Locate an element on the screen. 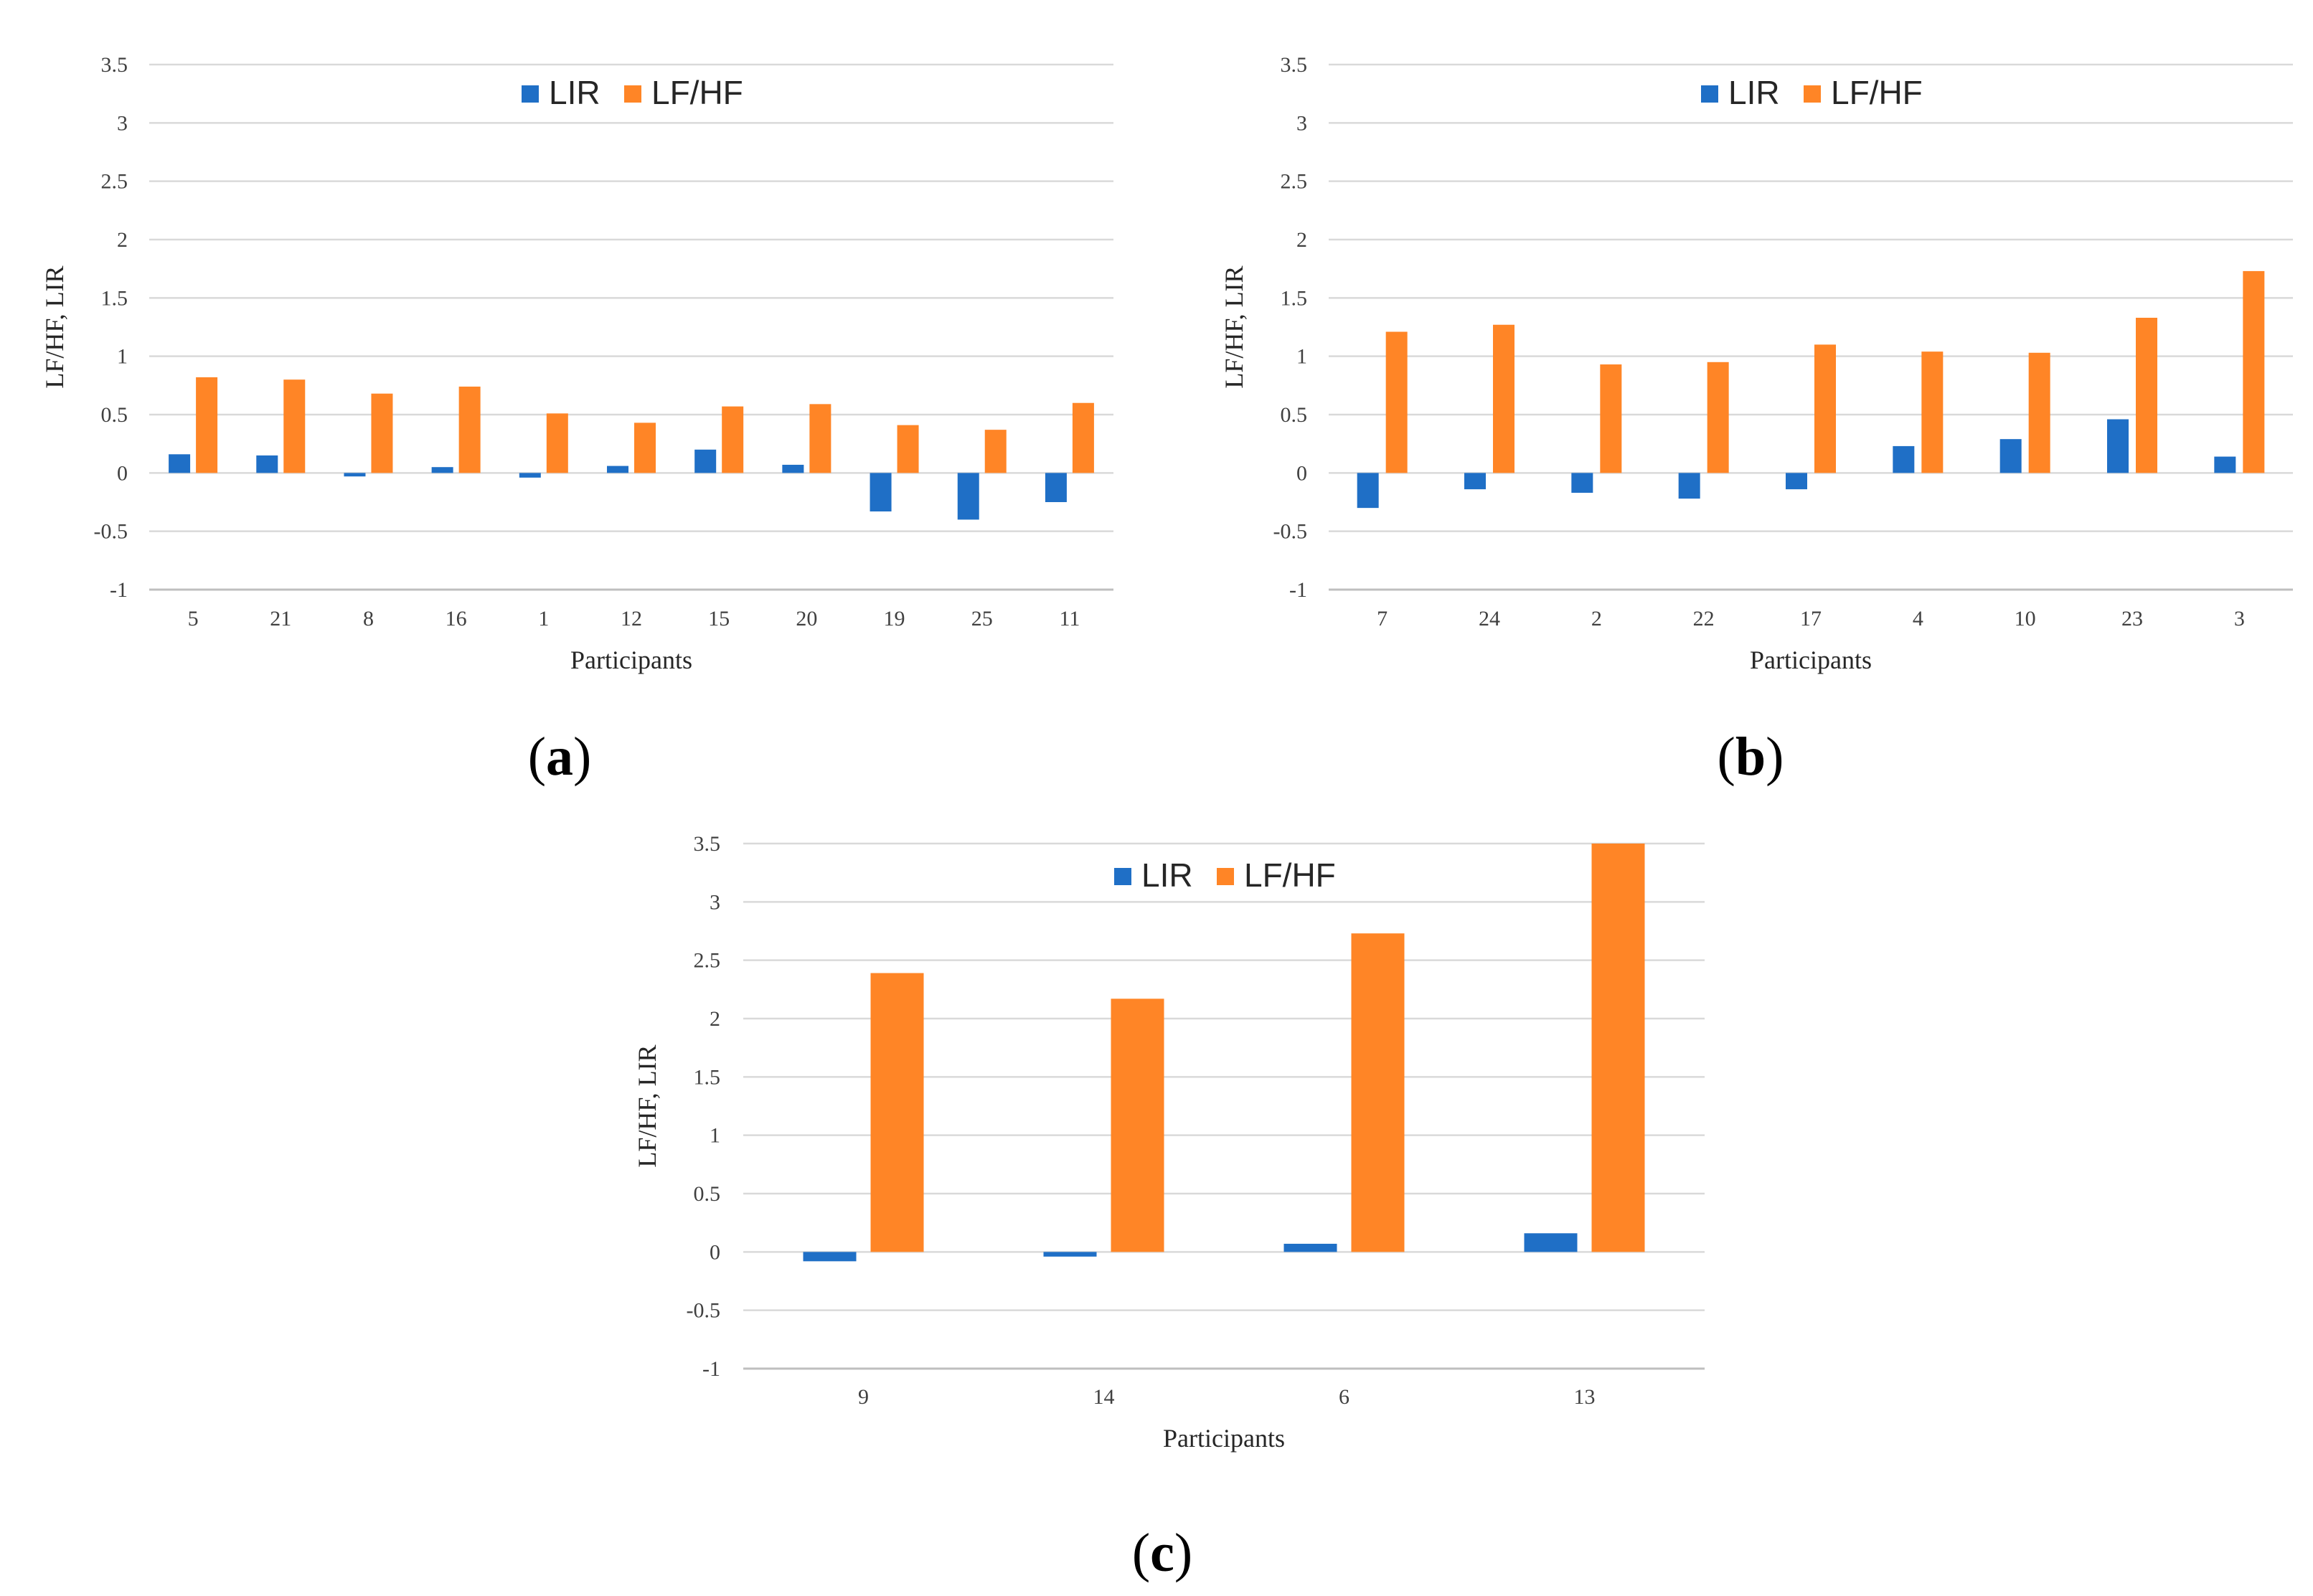 The height and width of the screenshot is (1596, 2313). y-tick-label: 2 is located at coordinates (122, 240).